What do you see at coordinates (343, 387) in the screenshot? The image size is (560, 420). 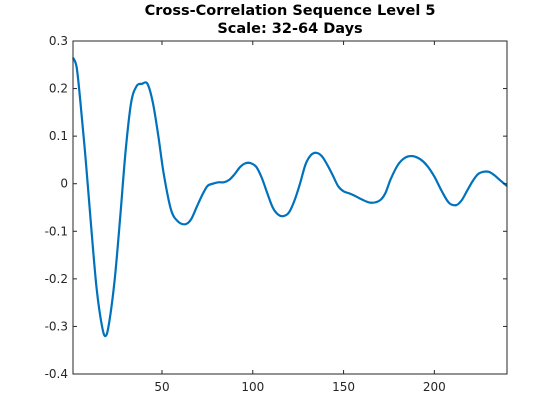 I see `x-tick-label: 150` at bounding box center [343, 387].